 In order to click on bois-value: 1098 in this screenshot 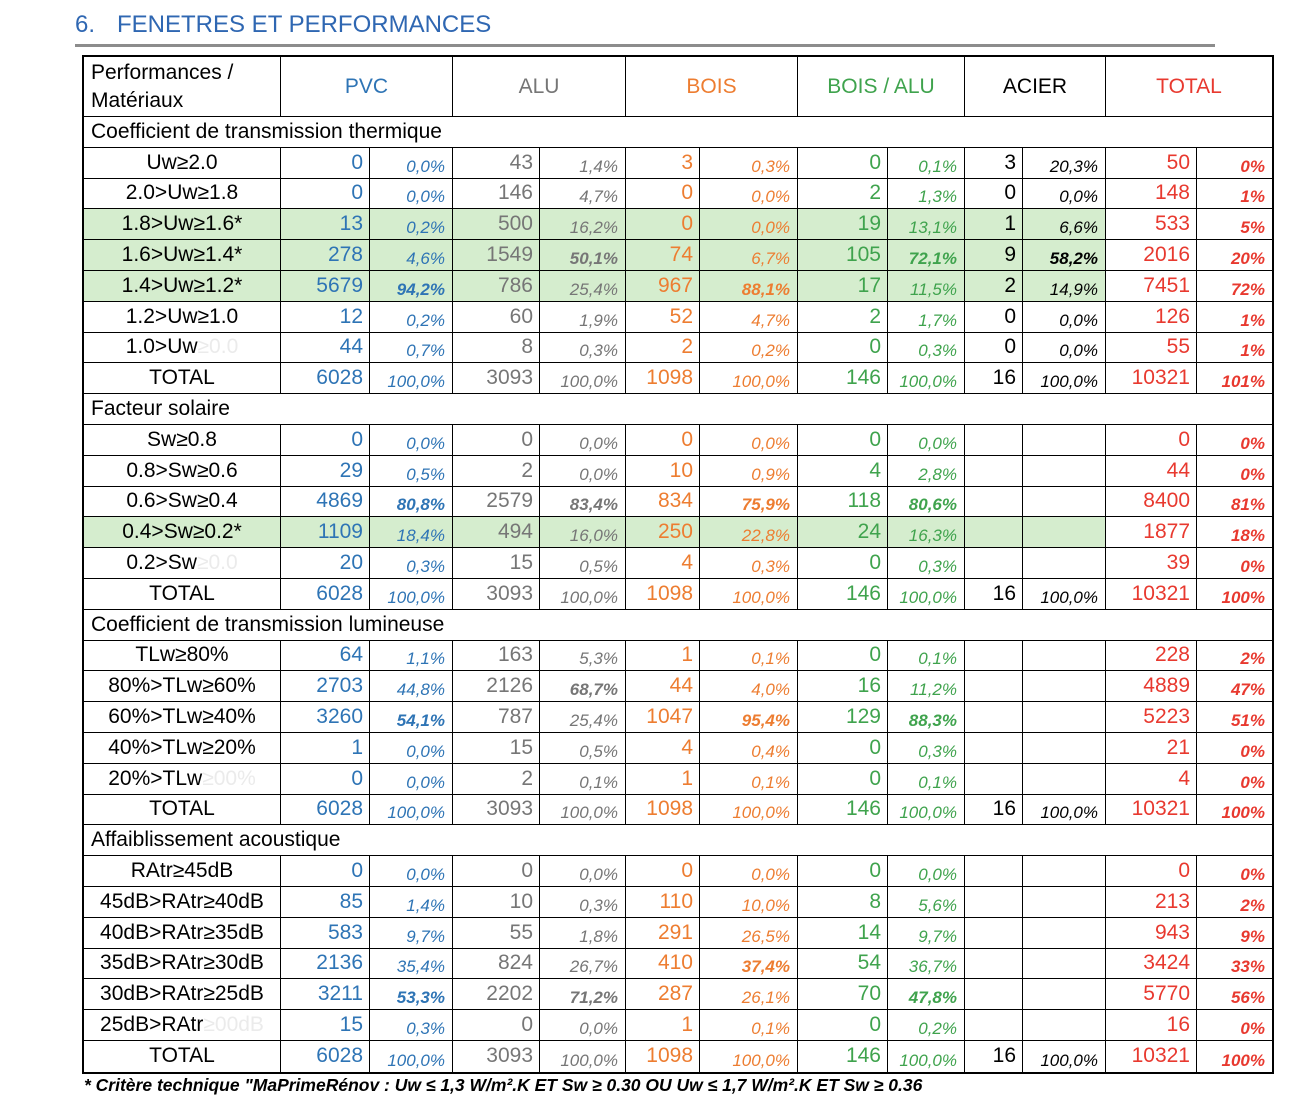, I will do `click(663, 809)`.